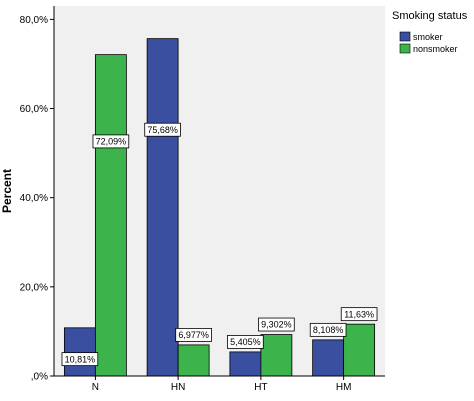 The height and width of the screenshot is (401, 474). What do you see at coordinates (359, 350) in the screenshot?
I see `bar-nonsmoker-hm` at bounding box center [359, 350].